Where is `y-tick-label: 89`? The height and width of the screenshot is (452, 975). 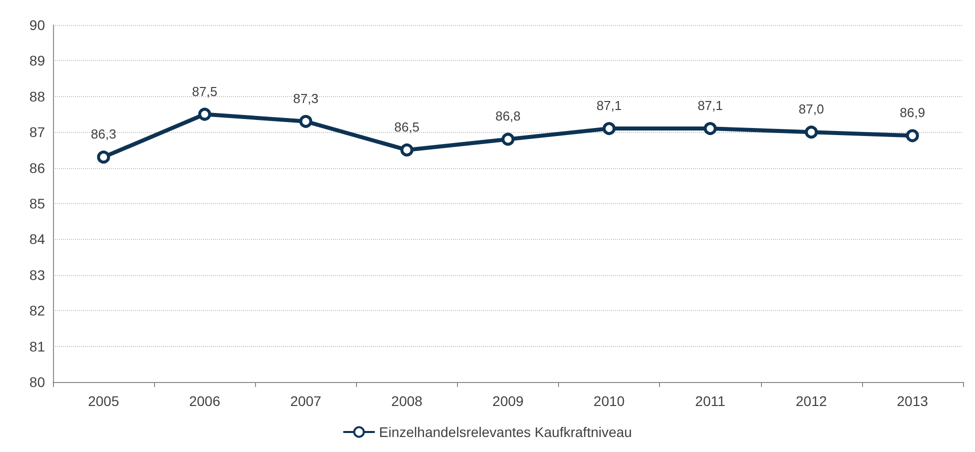
y-tick-label: 89 is located at coordinates (37, 60).